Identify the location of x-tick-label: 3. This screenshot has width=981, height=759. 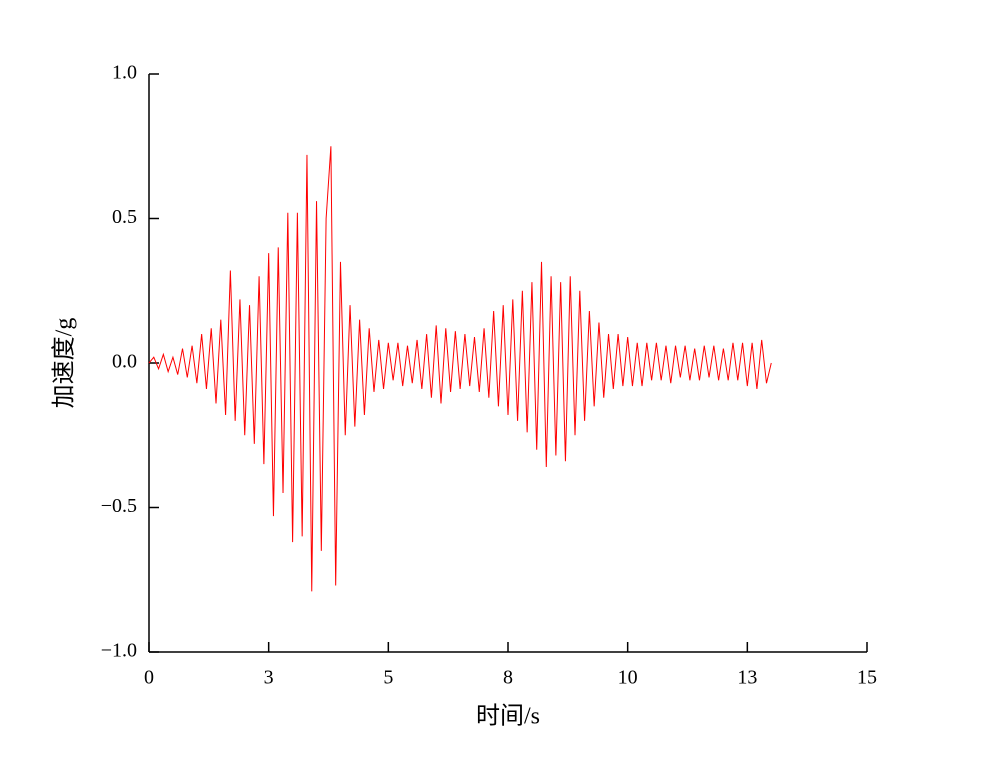
(269, 678).